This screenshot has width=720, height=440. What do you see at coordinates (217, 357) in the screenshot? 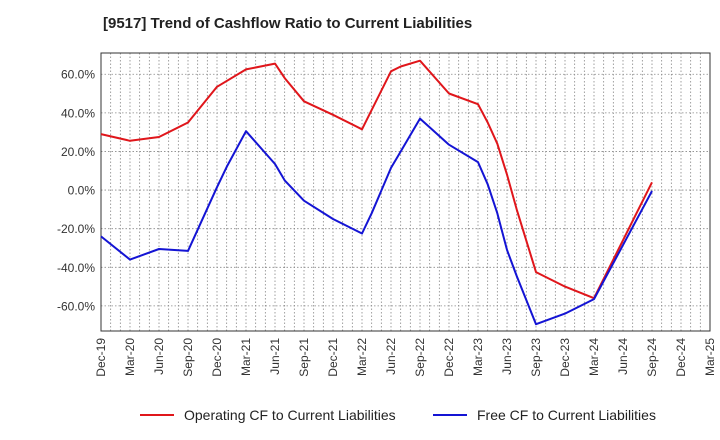
I see `x-tick-label: Dec-20` at bounding box center [217, 357].